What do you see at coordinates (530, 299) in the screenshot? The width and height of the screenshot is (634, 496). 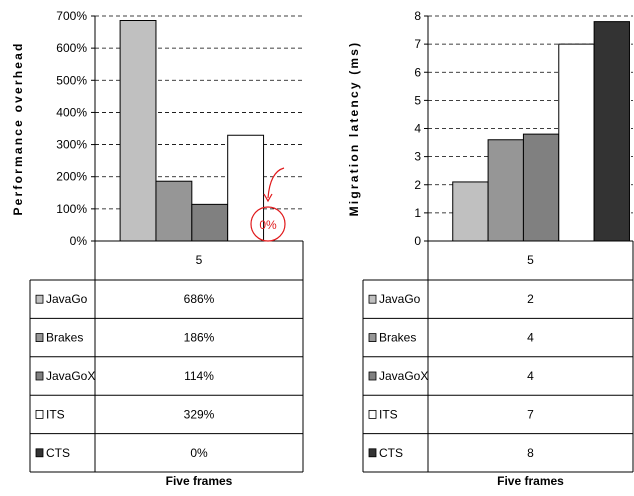 I see `data-label: 2` at bounding box center [530, 299].